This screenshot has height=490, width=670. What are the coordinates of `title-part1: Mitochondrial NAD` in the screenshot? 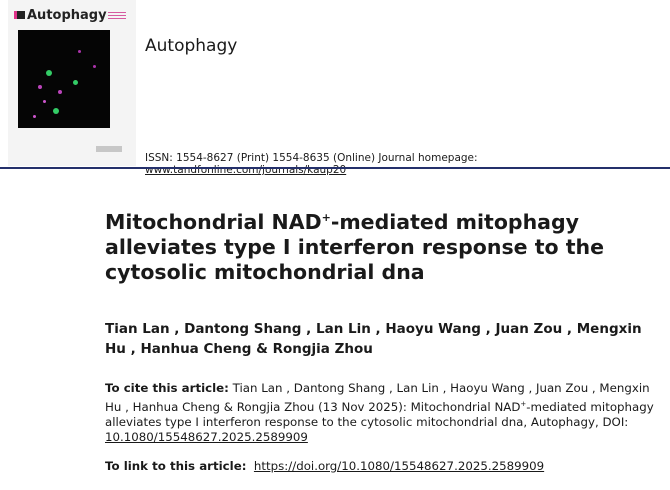 It's located at (213, 221).